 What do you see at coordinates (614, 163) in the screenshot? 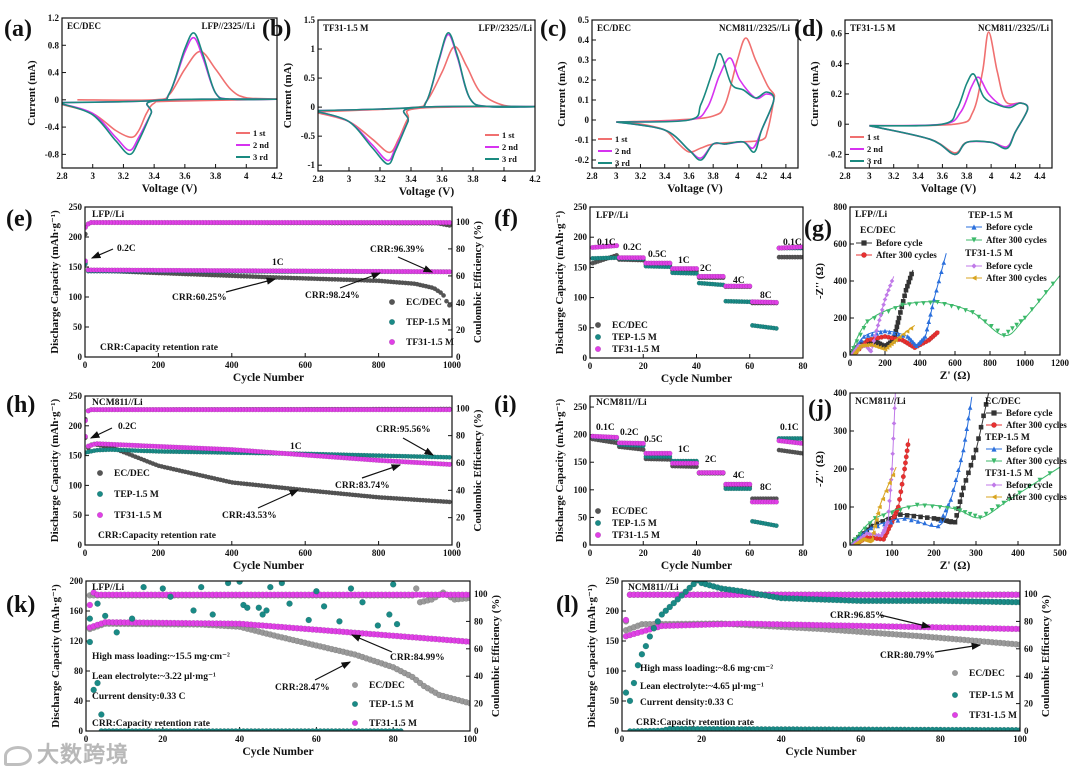
I see `legend-item: 3 rd` at bounding box center [614, 163].